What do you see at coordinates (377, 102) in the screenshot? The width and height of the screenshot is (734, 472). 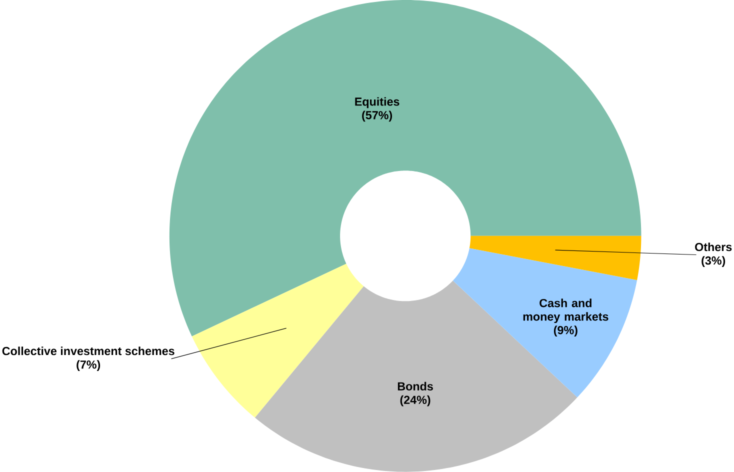 I see `slice-label: Equities` at bounding box center [377, 102].